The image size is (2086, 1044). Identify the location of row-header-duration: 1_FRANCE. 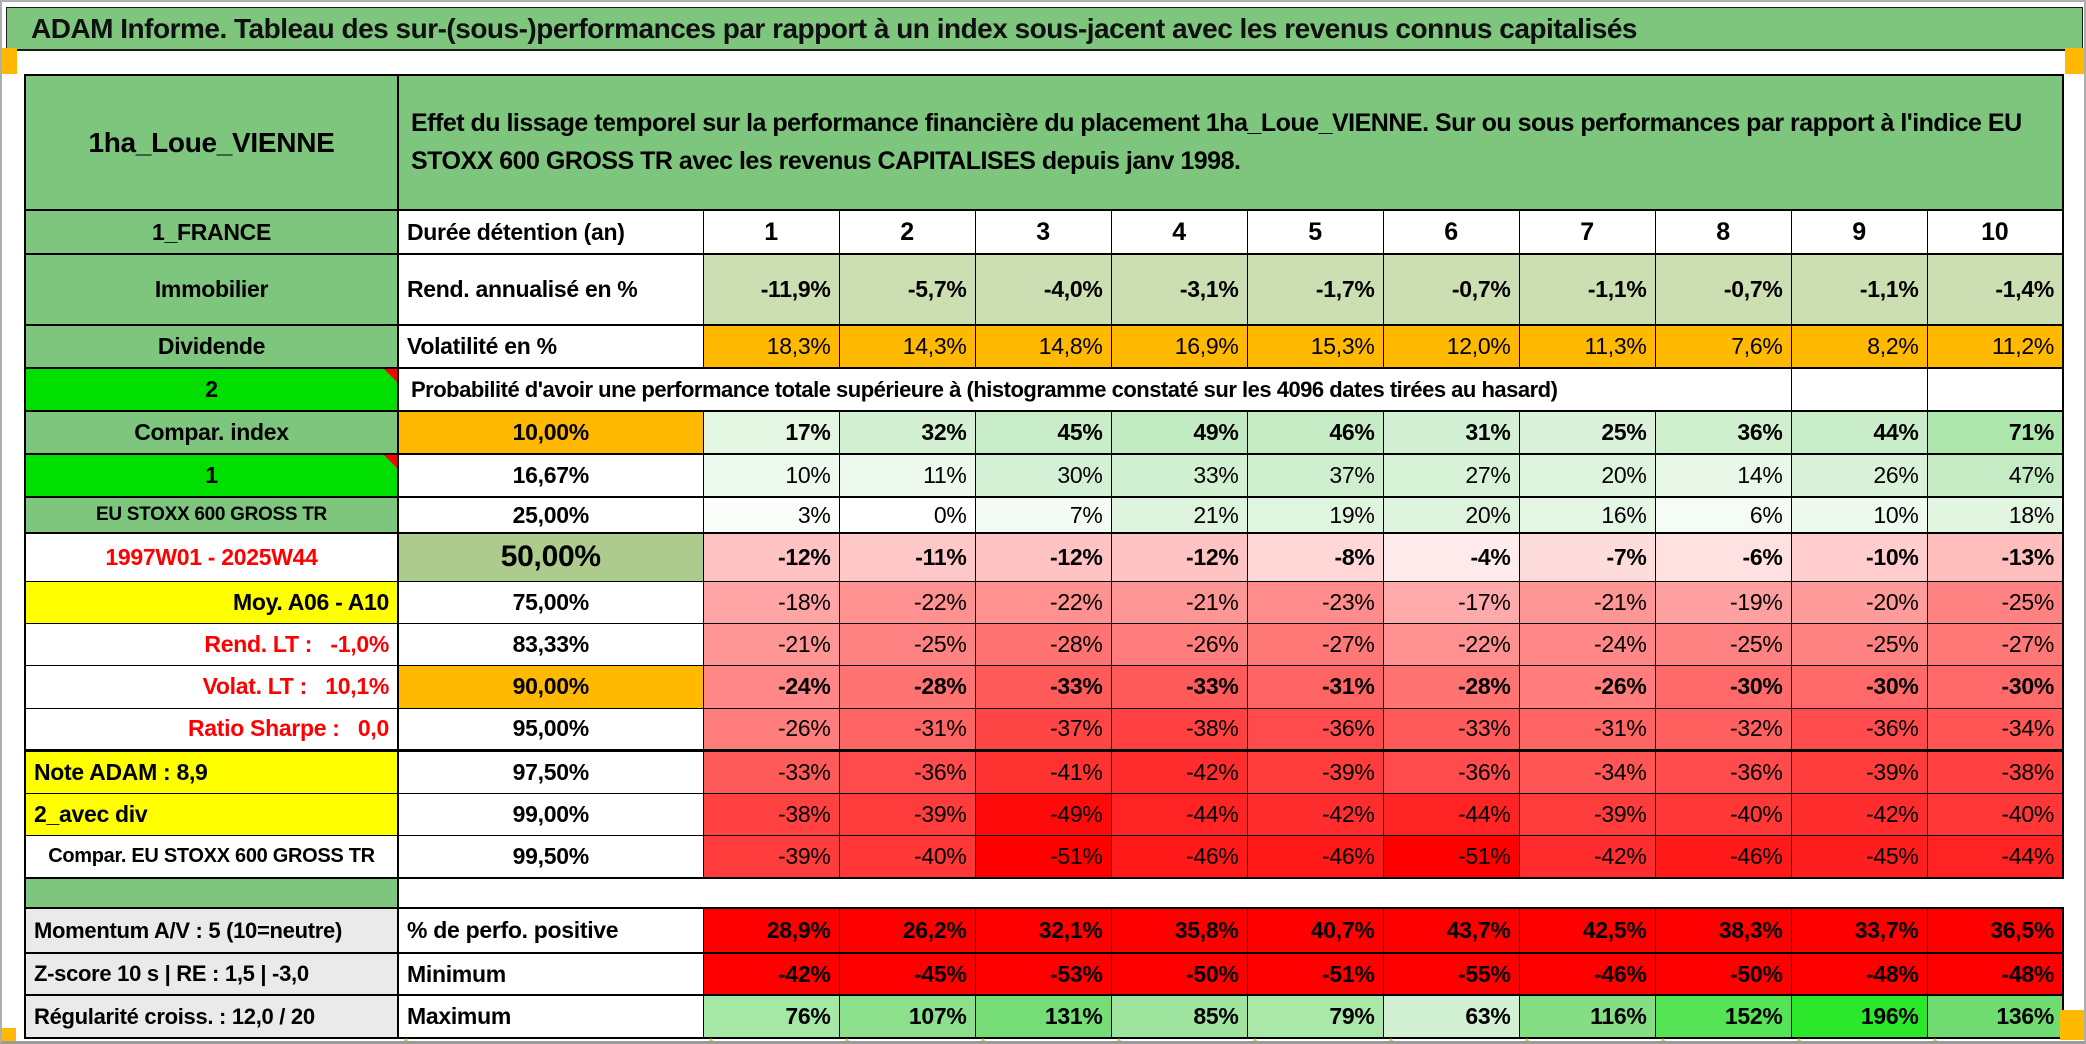
(211, 232).